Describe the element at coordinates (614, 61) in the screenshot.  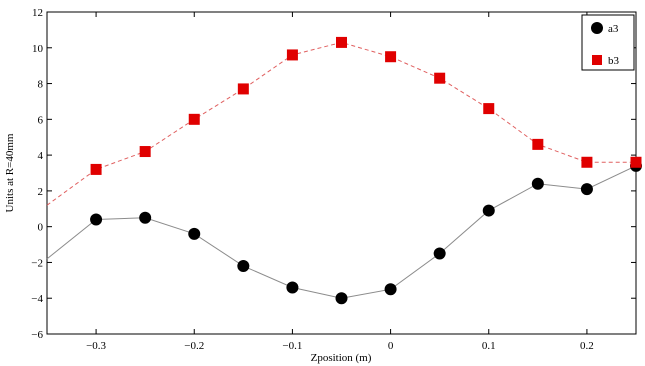
I see `legend-label-b3: b3` at that location.